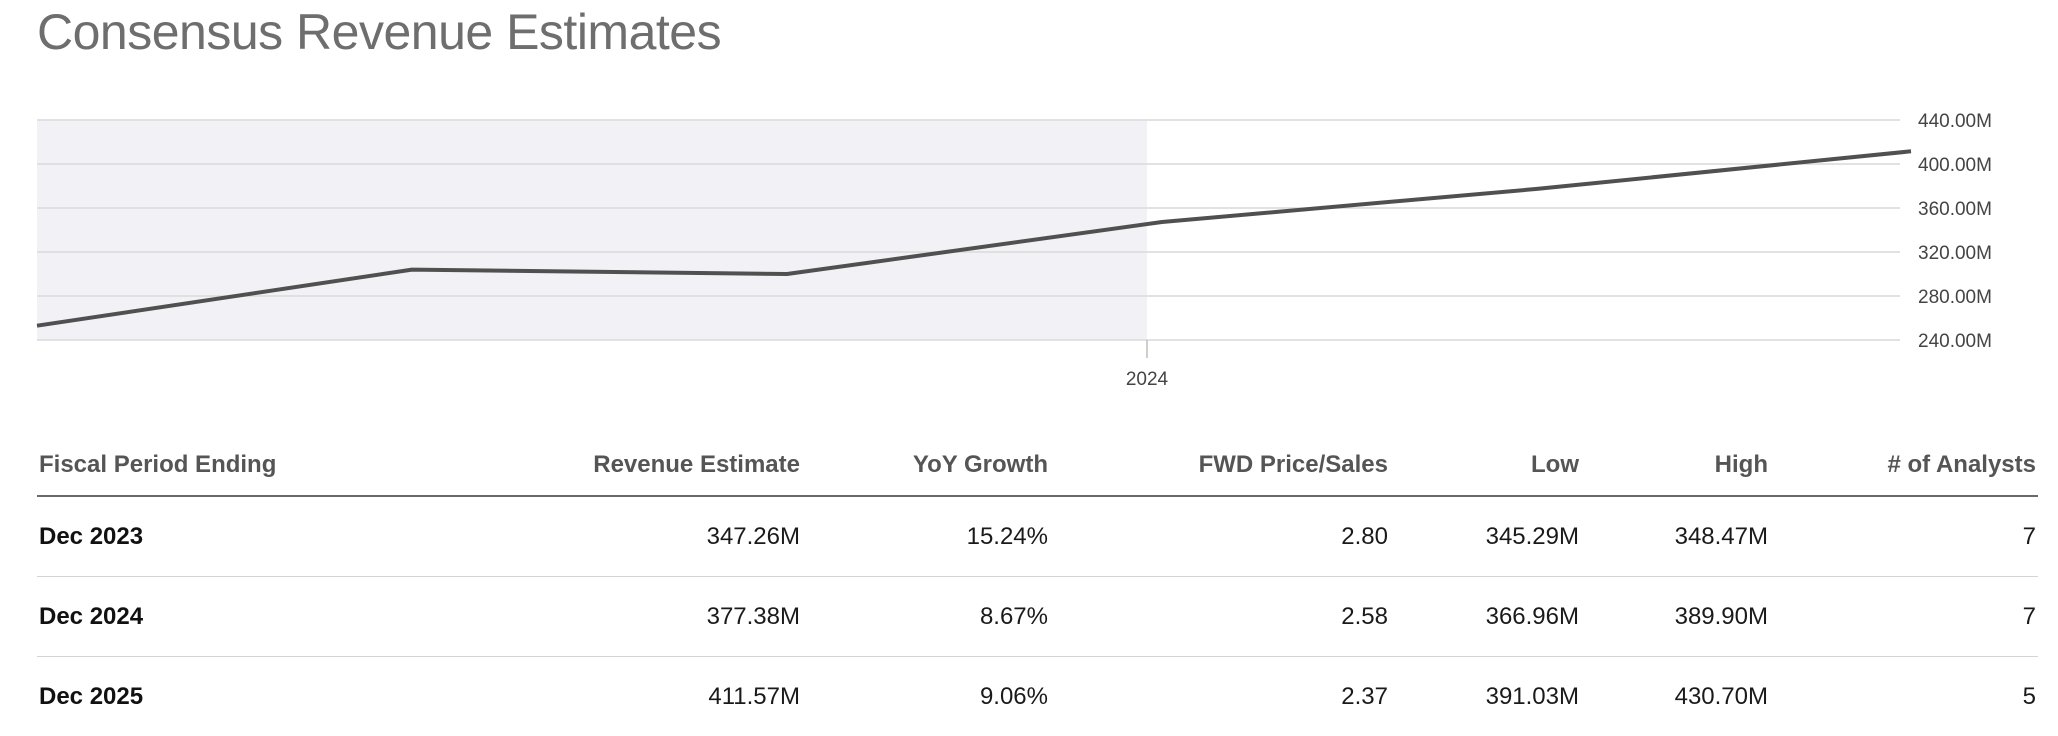 The height and width of the screenshot is (736, 2058). Describe the element at coordinates (1220, 536) in the screenshot. I see `cell-fwd-price-sales: 2.80` at that location.